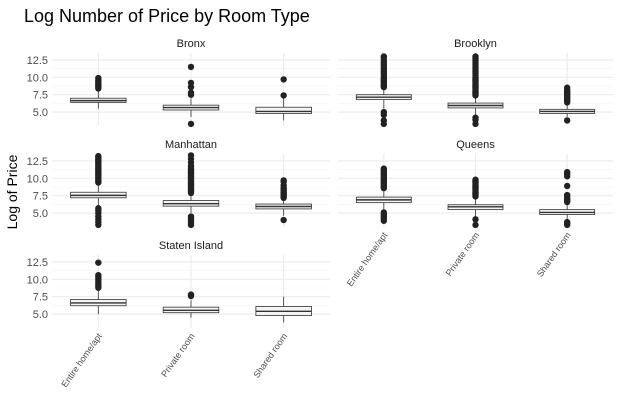 This screenshot has height=405, width=619. I want to click on panel-manhattan: Manhattan 5.0 7.5 10.0 12.5, so click(178, 184).